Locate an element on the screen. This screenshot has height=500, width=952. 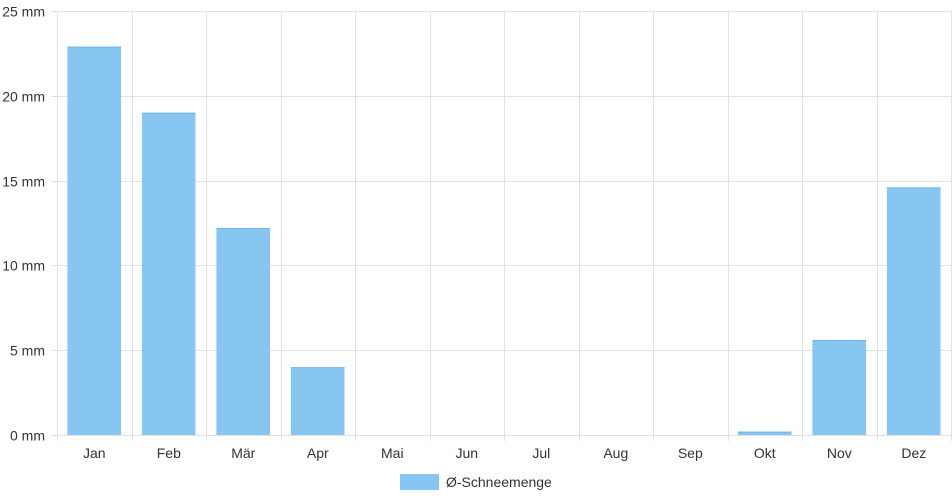
x-tick-label: Sep is located at coordinates (690, 453).